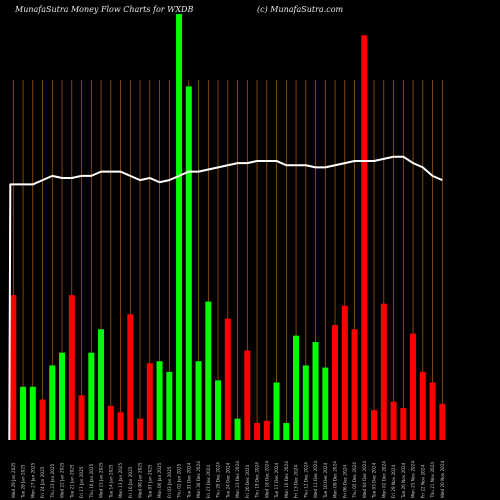 This screenshot has width=500, height=500. I want to click on x-tick-label: Mon 06 Jan 2025, so click(159, 480).